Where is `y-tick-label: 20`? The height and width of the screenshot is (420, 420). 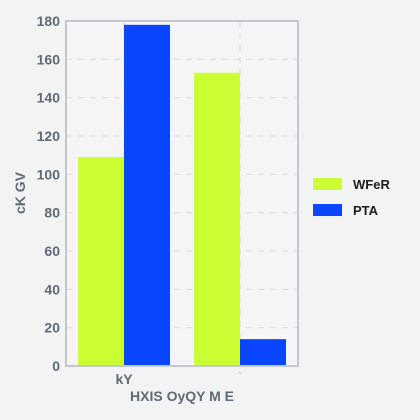
y-tick-label: 20 is located at coordinates (52, 328).